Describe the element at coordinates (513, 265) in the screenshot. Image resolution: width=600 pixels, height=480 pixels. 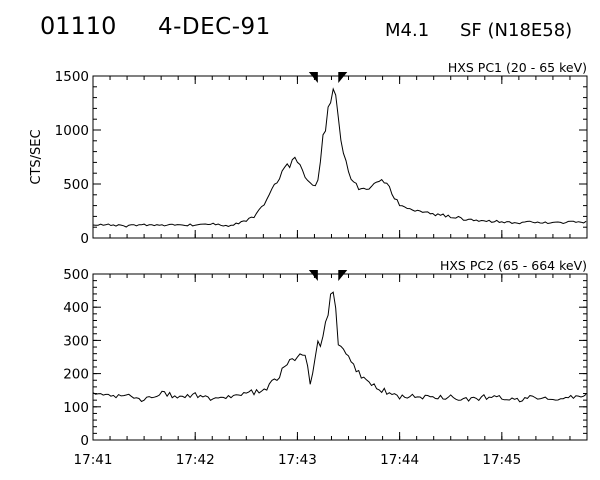
I see `panel-title-2: HXS PC2 (65 - 664 keV)` at that location.